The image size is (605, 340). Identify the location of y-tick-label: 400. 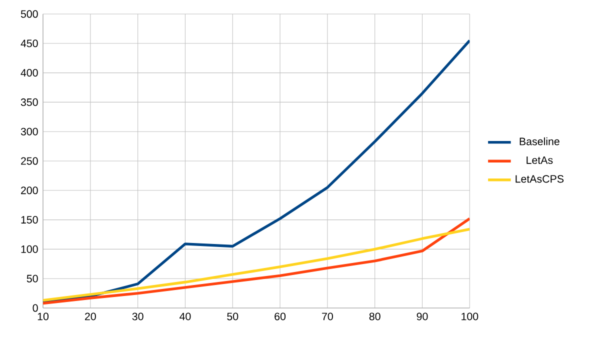
(29, 73).